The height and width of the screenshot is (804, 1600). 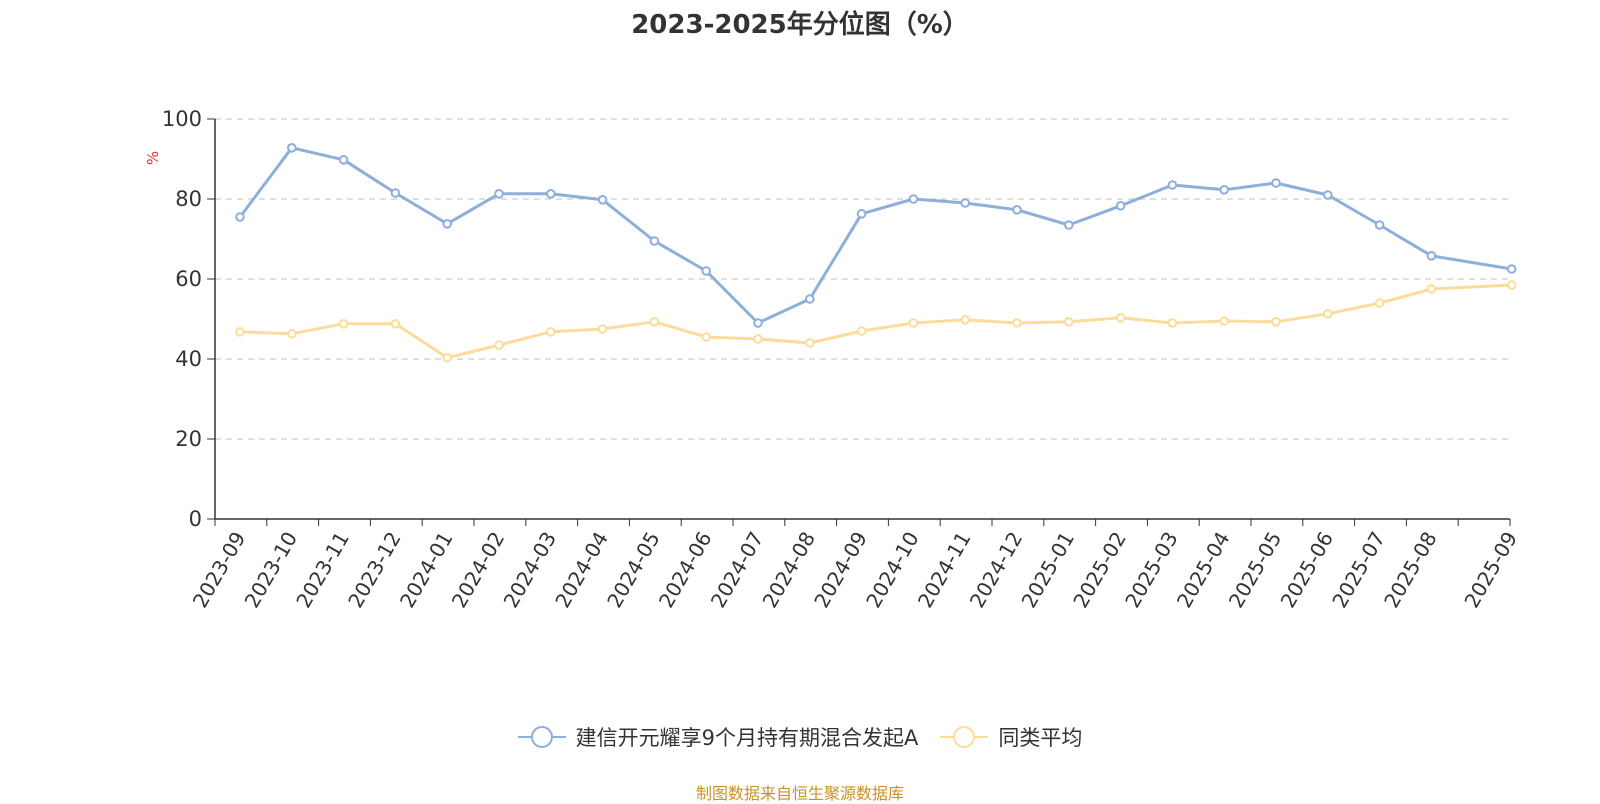 What do you see at coordinates (541, 737) in the screenshot?
I see `legend-marker-fund-icon` at bounding box center [541, 737].